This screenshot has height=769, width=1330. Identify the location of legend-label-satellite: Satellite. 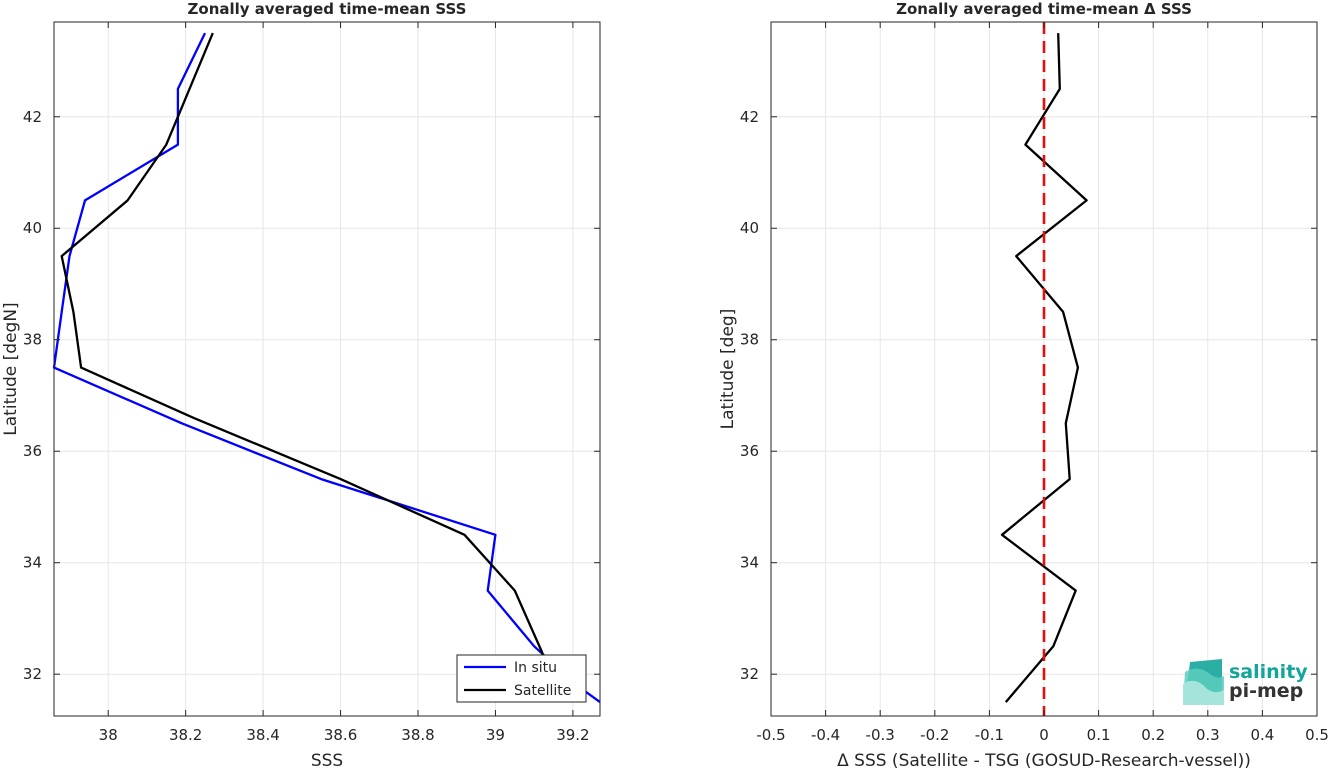
(542, 691).